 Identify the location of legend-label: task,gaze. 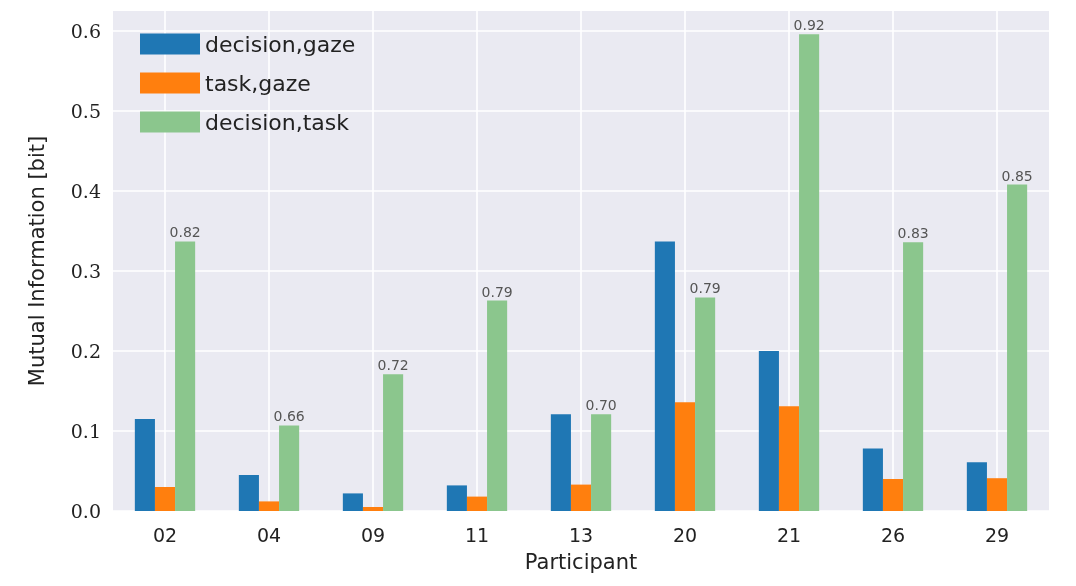
(258, 83).